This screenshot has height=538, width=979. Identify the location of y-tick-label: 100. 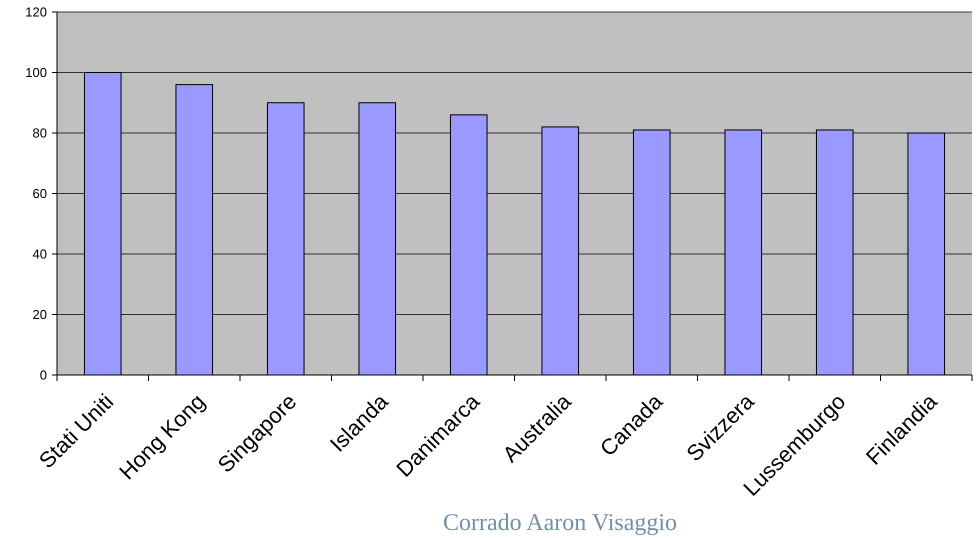
(36, 72).